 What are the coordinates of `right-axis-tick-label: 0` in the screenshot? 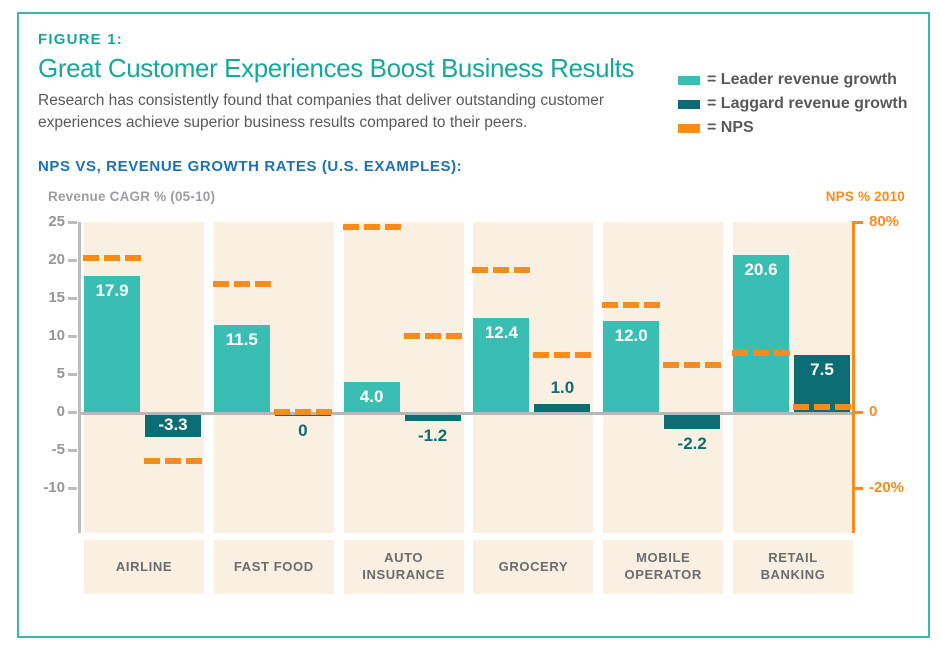 It's located at (873, 411).